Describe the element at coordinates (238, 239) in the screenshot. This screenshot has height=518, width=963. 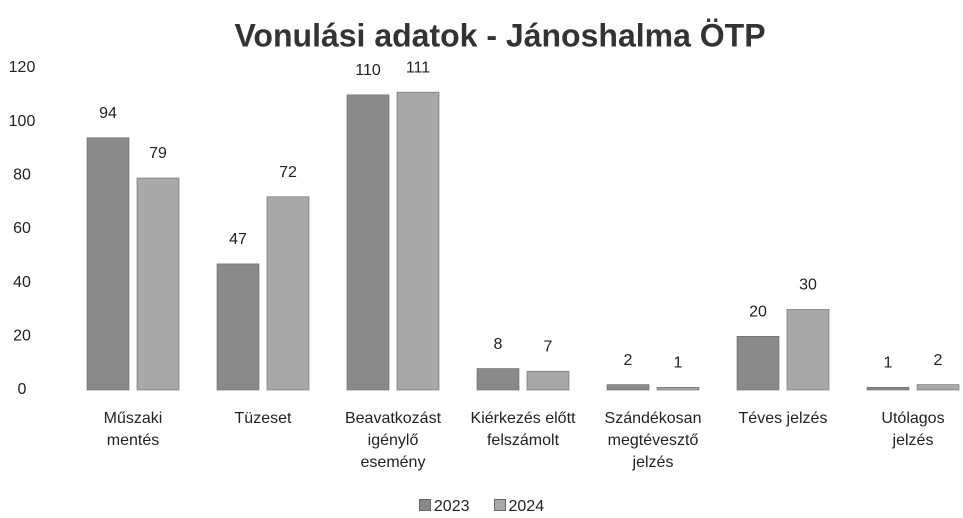
I see `value-label: 47` at that location.